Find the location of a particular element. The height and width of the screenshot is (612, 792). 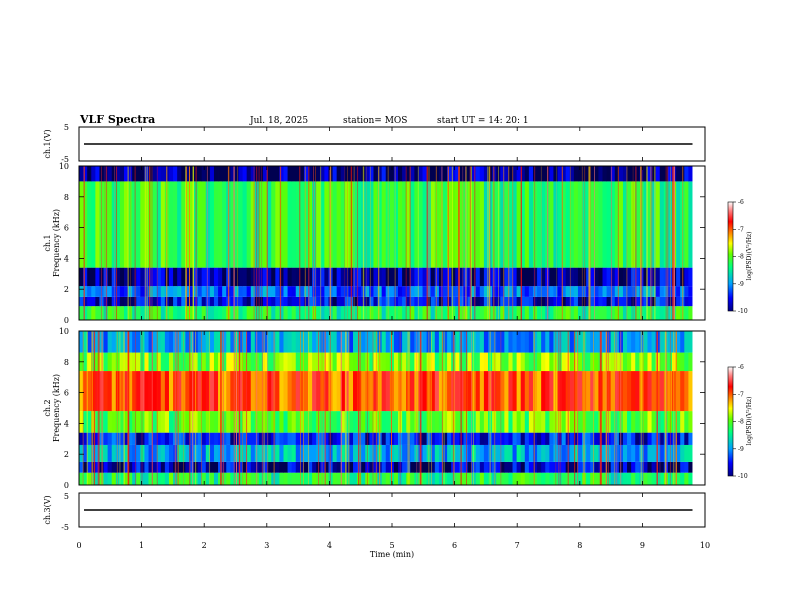

ch1-colorbar-ticks: -6-7-8-9-10 is located at coordinates (740, 257).